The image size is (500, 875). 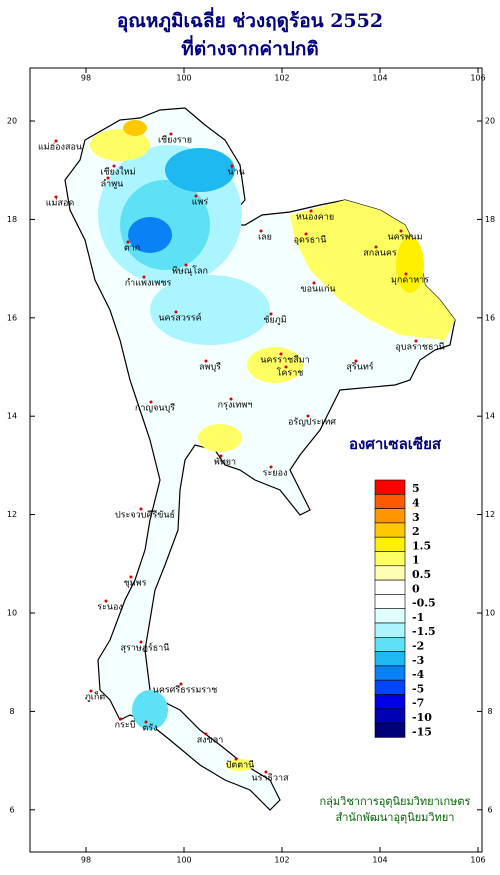 What do you see at coordinates (416, 588) in the screenshot?
I see `legend-label: 0` at bounding box center [416, 588].